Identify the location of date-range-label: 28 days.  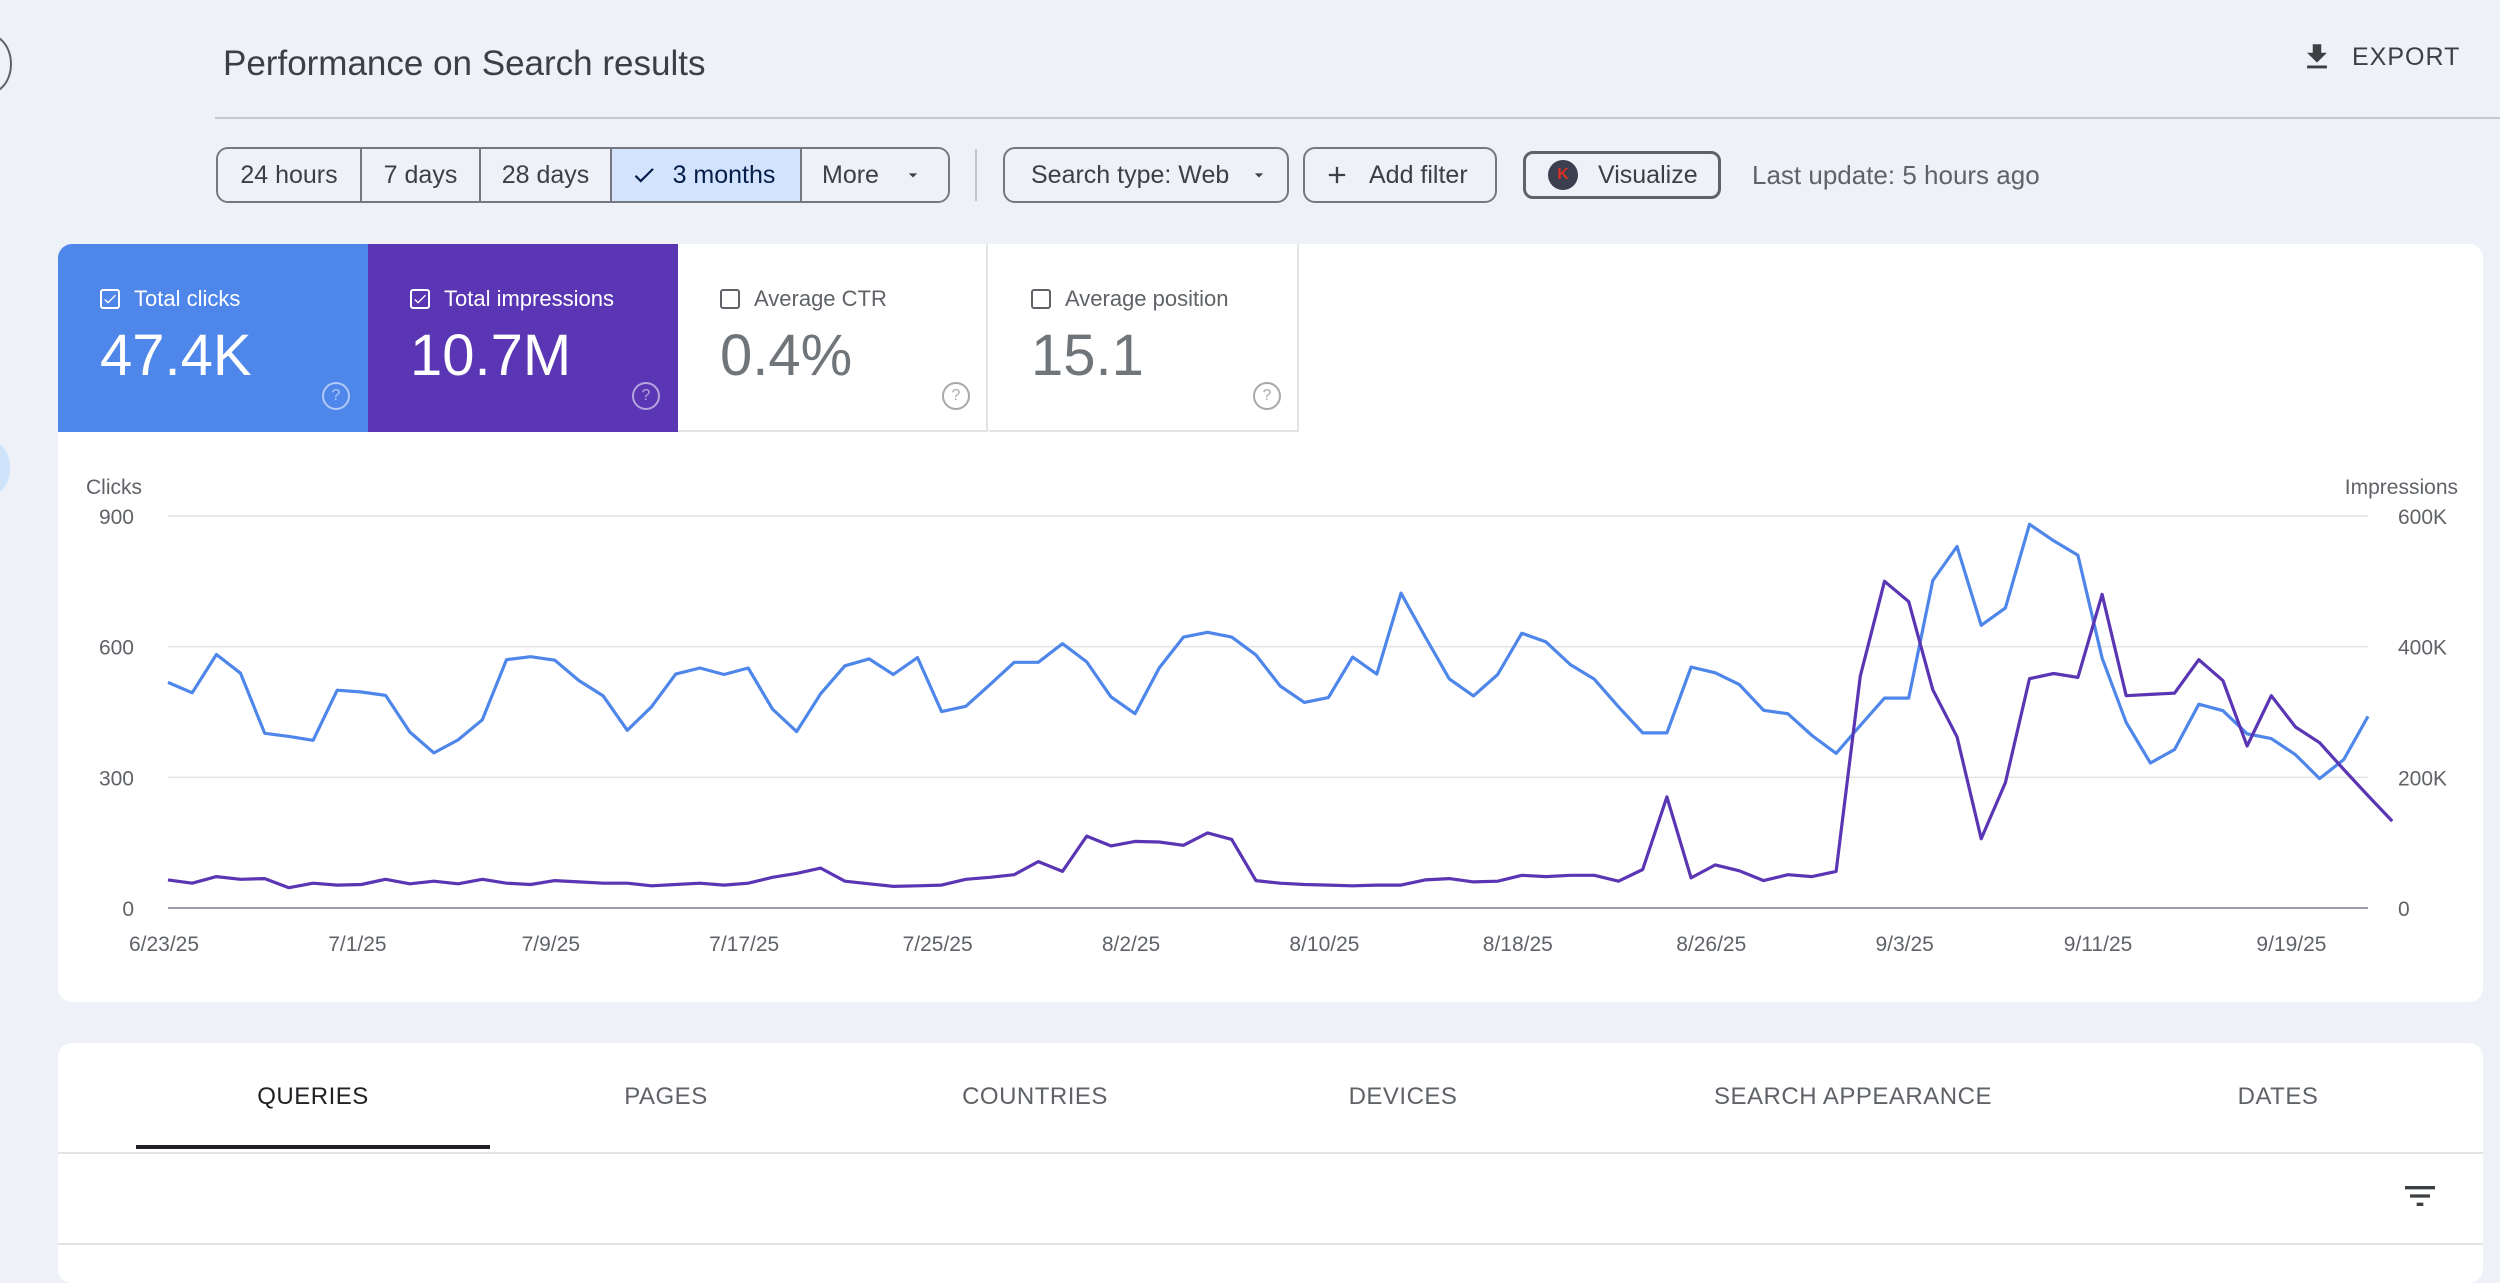
(545, 174).